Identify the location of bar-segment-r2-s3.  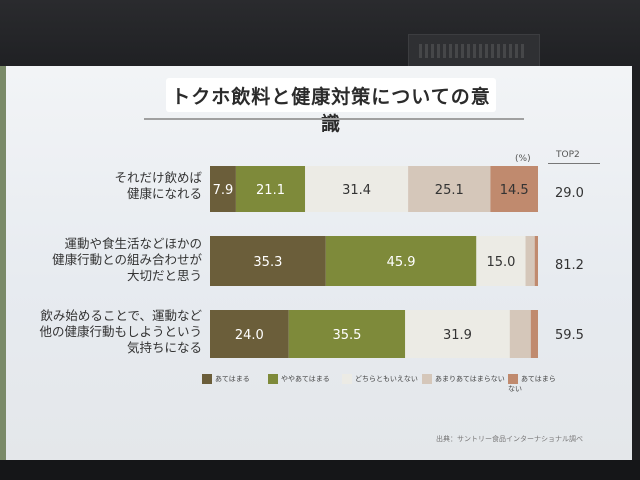
(501, 261).